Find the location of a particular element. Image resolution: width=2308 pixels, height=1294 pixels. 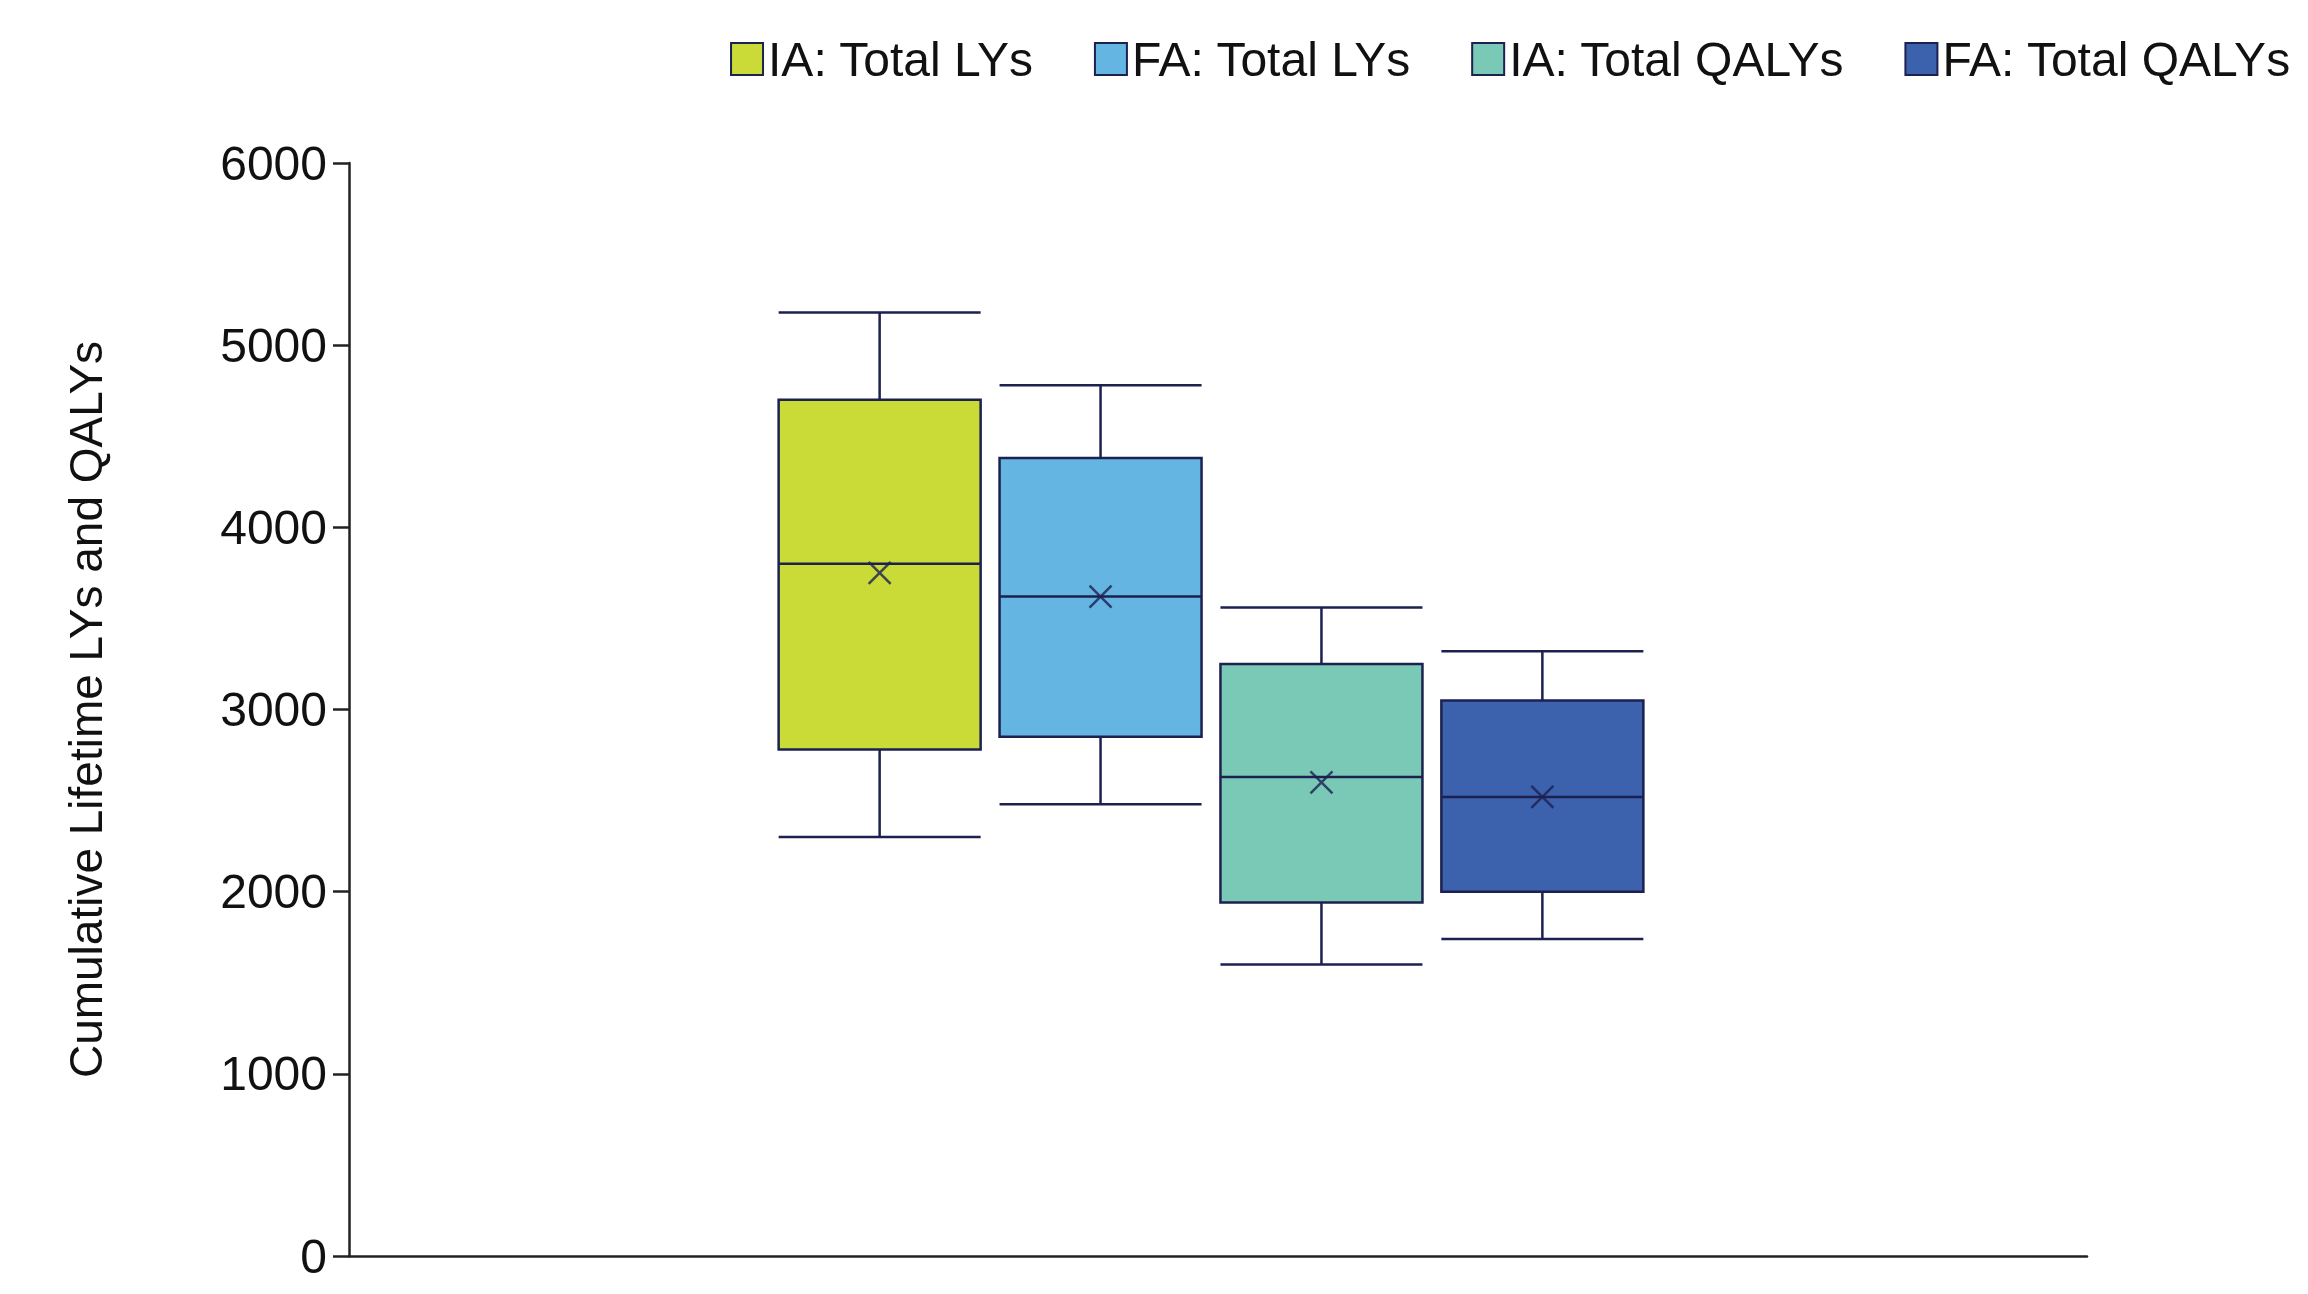

y-tick-label: 3000 is located at coordinates (273, 709).